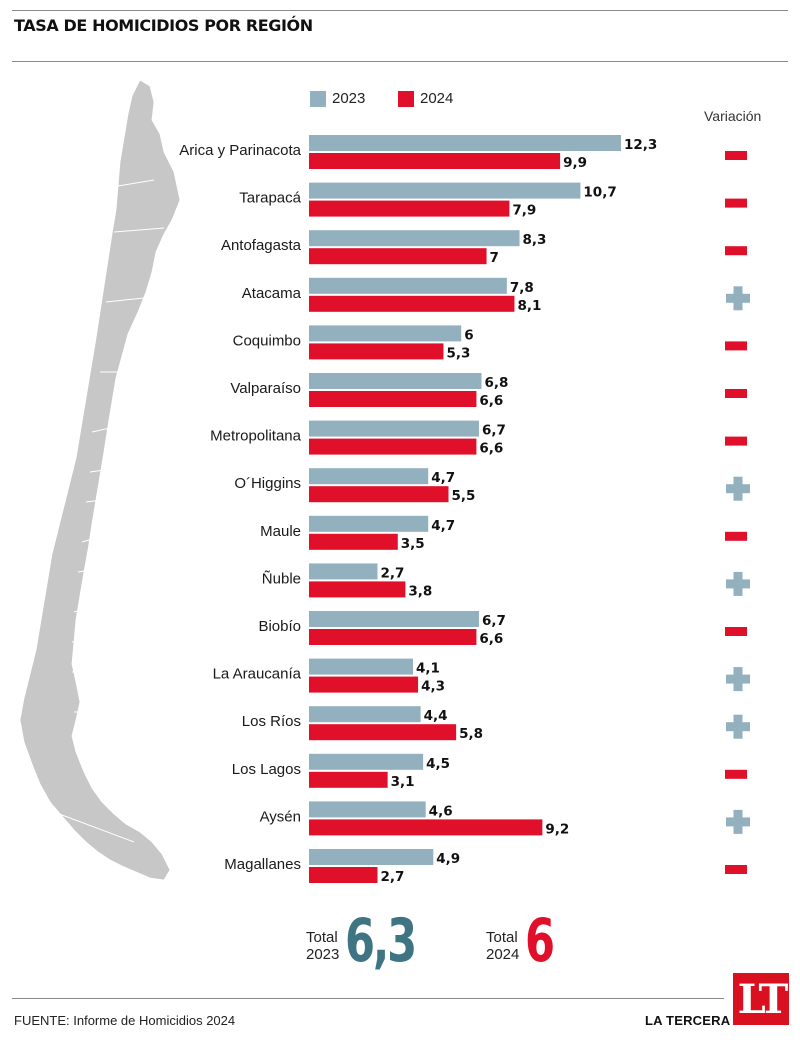 Image resolution: width=800 pixels, height=1042 pixels. Describe the element at coordinates (392, 877) in the screenshot. I see `data-label-2024: 2,7` at that location.